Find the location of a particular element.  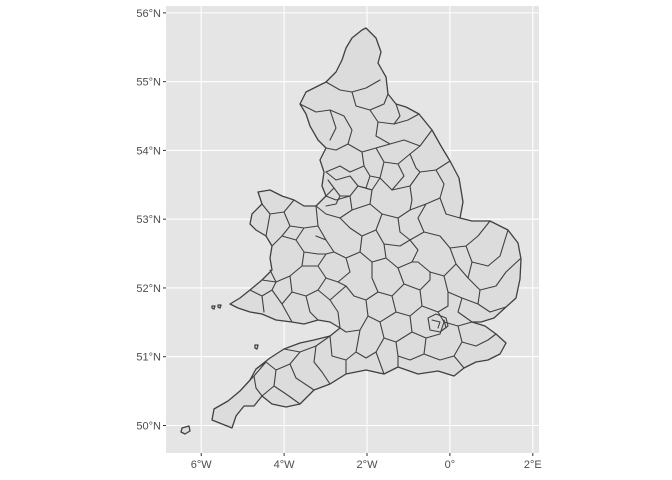

y-tick-label: 55°N is located at coordinates (148, 83).